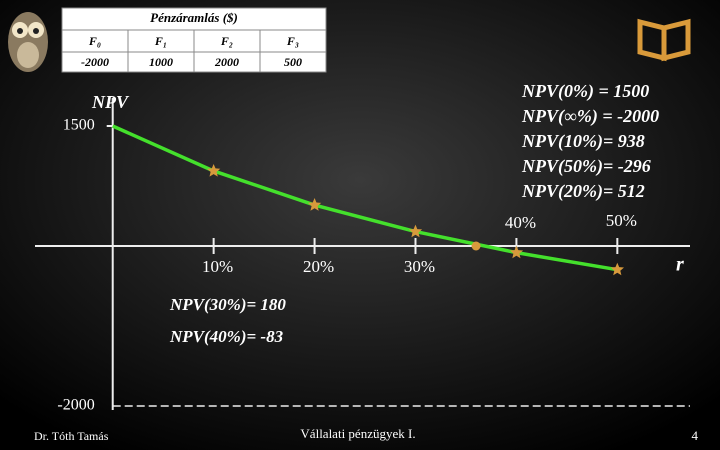 Image resolution: width=720 pixels, height=450 pixels. What do you see at coordinates (226, 62) in the screenshot?
I see `table-cell: 2000` at bounding box center [226, 62].